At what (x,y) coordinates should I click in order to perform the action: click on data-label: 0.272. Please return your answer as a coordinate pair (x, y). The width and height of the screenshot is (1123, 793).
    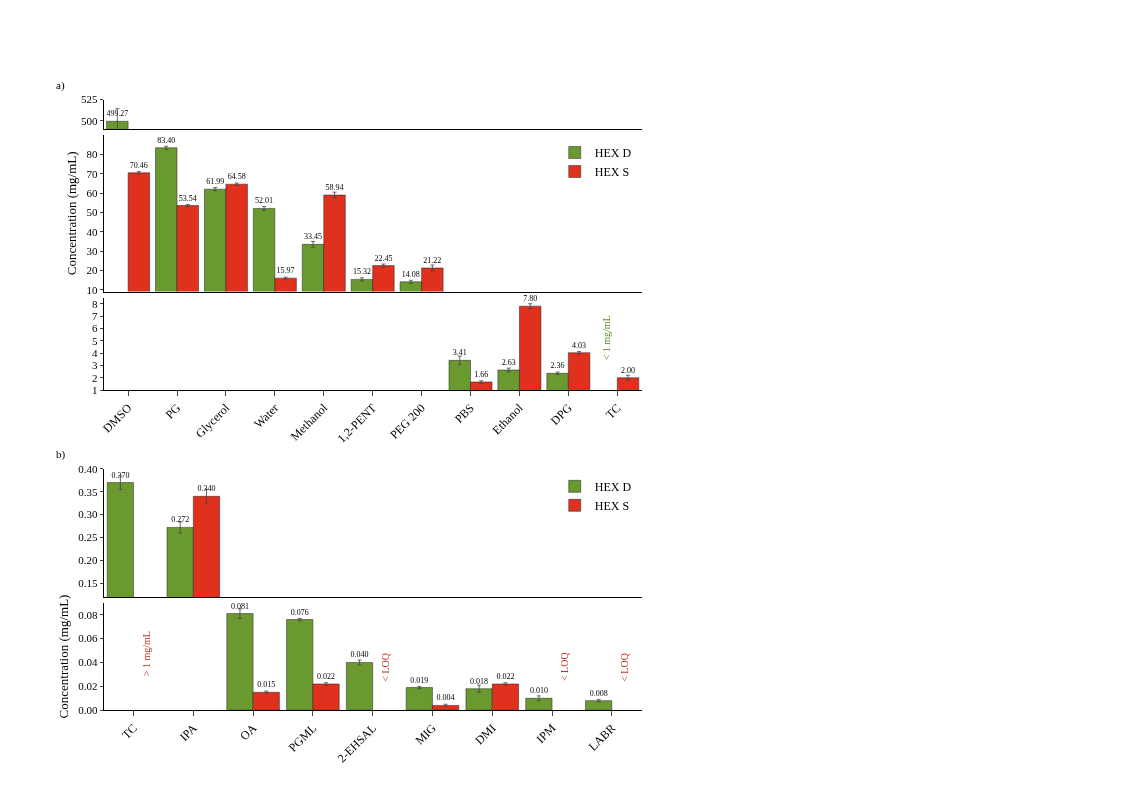
    Looking at the image, I should click on (180, 520).